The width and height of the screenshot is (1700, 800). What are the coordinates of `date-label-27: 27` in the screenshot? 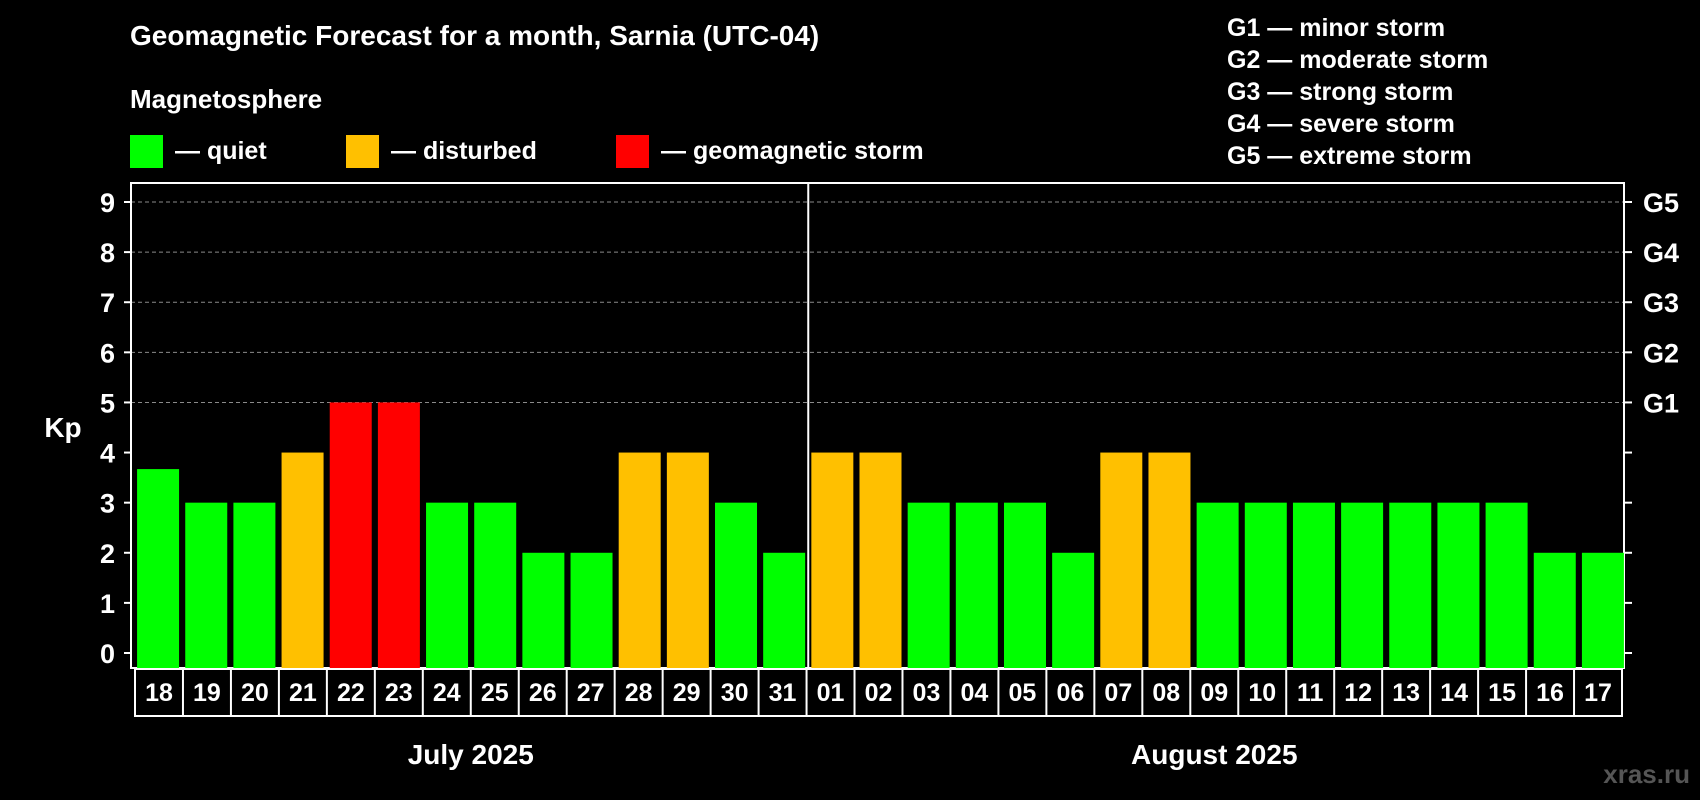 It's located at (591, 693).